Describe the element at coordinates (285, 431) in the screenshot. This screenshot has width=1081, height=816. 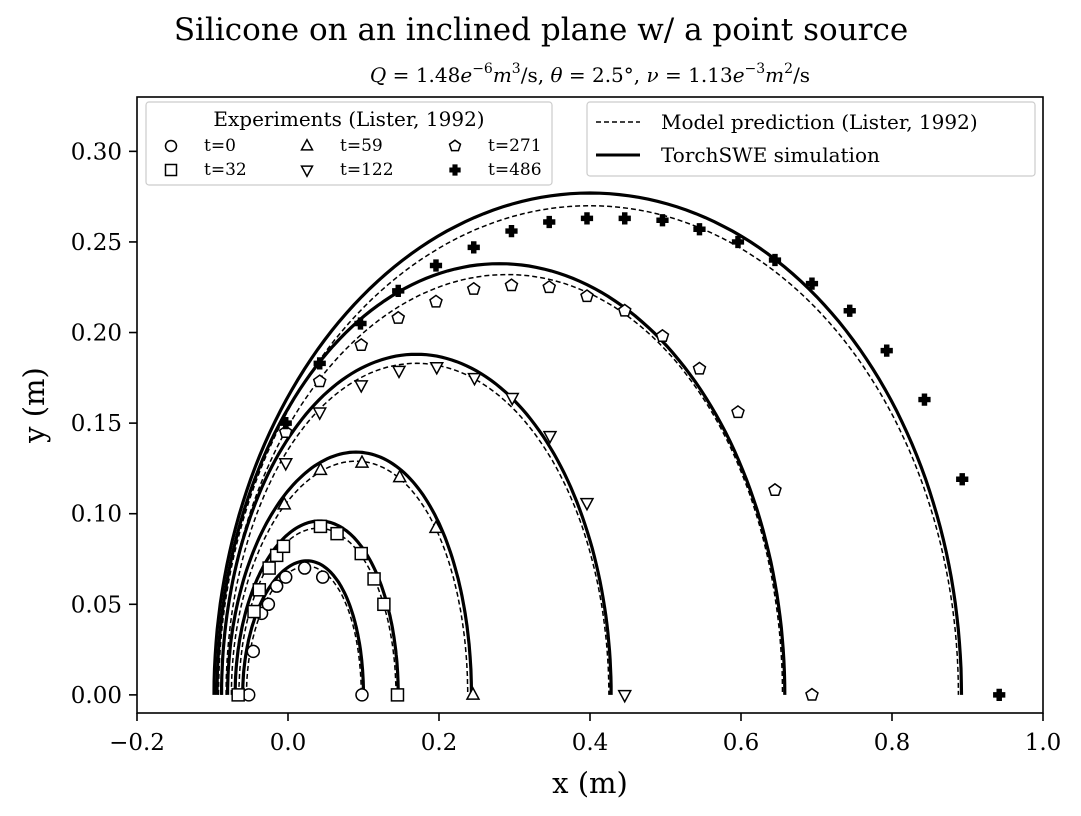
I see `exp-marker-t=271-0` at that location.